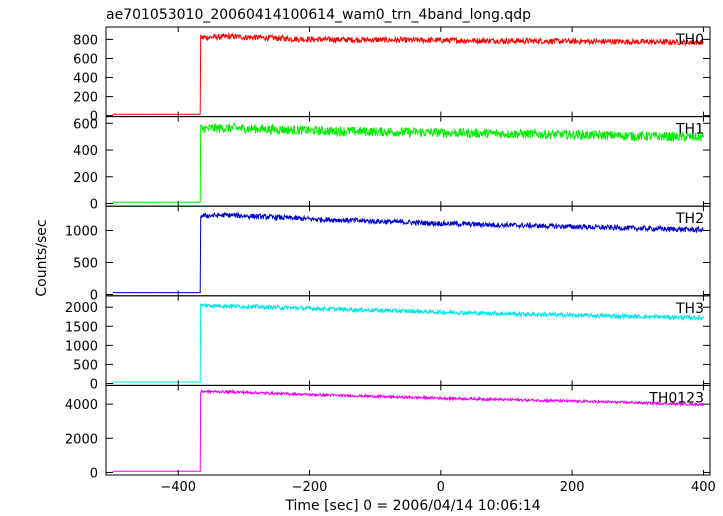  What do you see at coordinates (81, 327) in the screenshot?
I see `y-tick-label: 1500` at bounding box center [81, 327].